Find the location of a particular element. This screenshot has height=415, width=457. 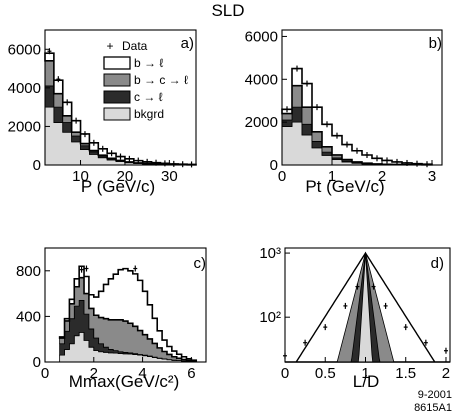

x-tick-label: 0.5 is located at coordinates (325, 373).